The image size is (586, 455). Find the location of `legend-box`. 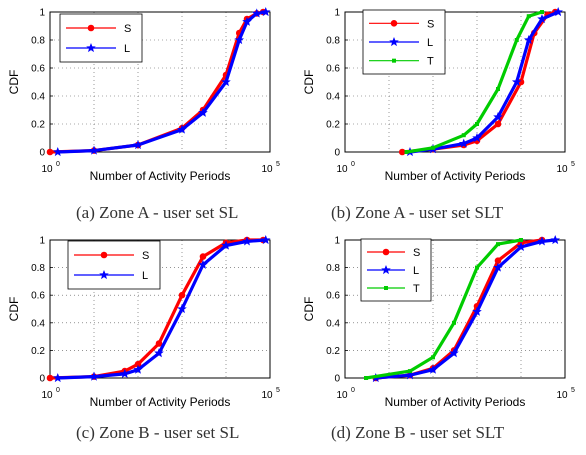

legend-box is located at coordinates (114, 265).